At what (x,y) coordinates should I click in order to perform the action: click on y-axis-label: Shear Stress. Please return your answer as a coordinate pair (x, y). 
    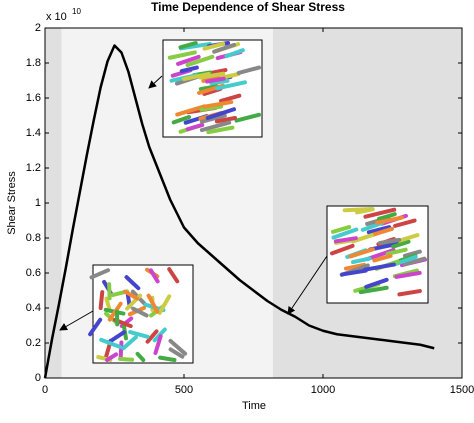
    Looking at the image, I should click on (12, 203).